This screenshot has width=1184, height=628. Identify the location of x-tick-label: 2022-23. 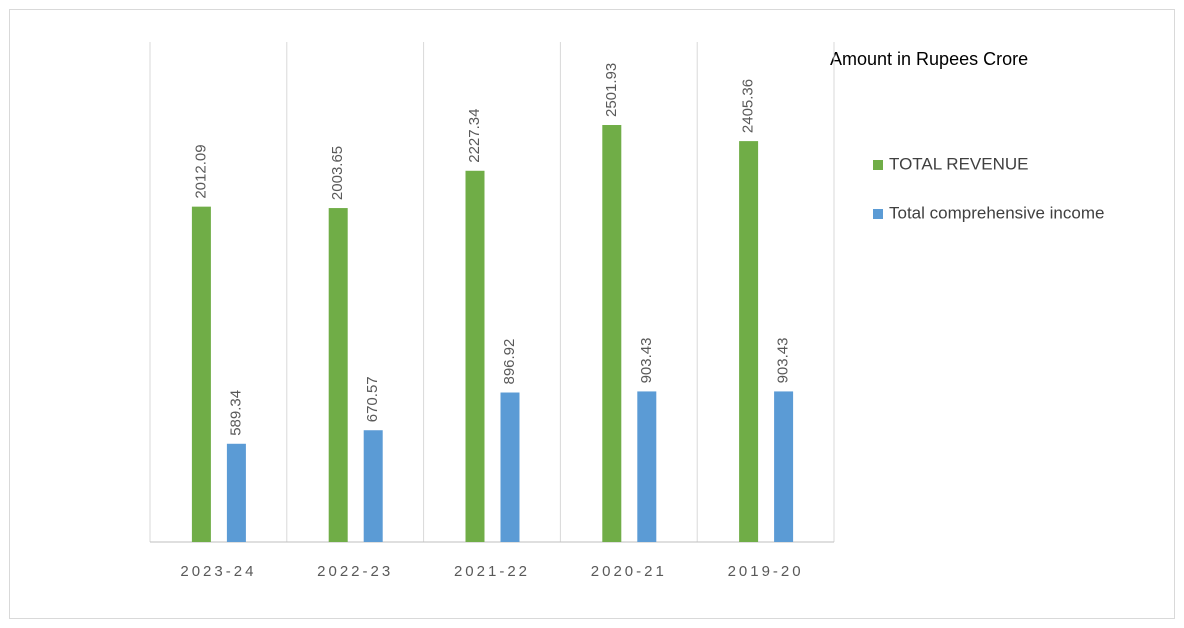
(355, 571).